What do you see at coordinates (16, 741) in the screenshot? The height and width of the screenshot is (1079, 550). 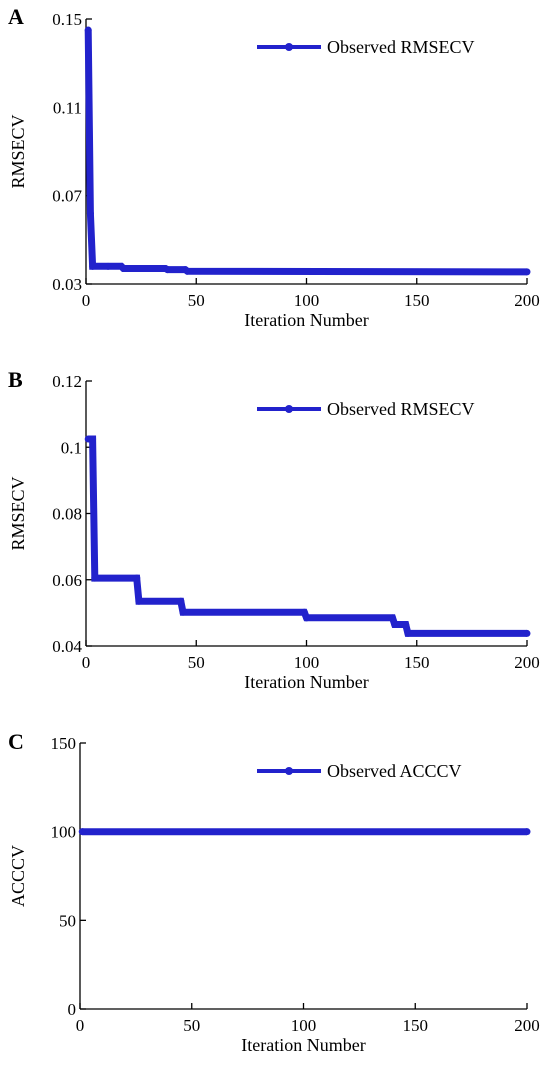 I see `panel-label: C` at bounding box center [16, 741].